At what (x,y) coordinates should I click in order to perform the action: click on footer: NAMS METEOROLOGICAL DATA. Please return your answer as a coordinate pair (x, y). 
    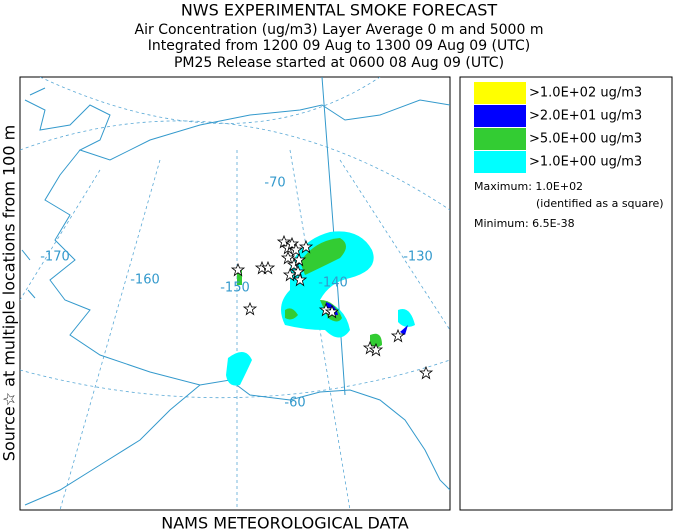
    Looking at the image, I should click on (285, 523).